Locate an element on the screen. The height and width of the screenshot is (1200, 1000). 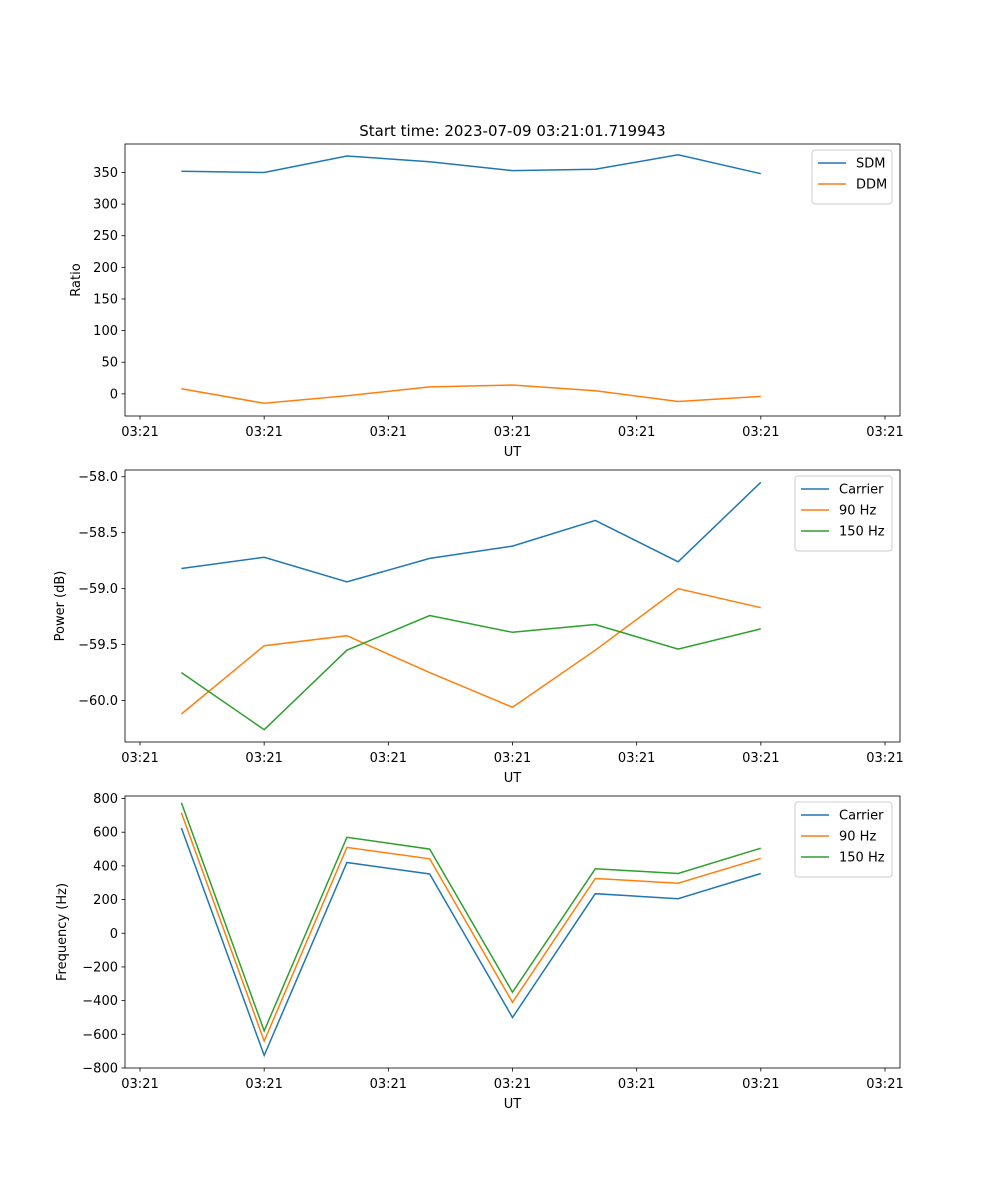
ratio-y-tick-label: 100 is located at coordinates (105, 331).